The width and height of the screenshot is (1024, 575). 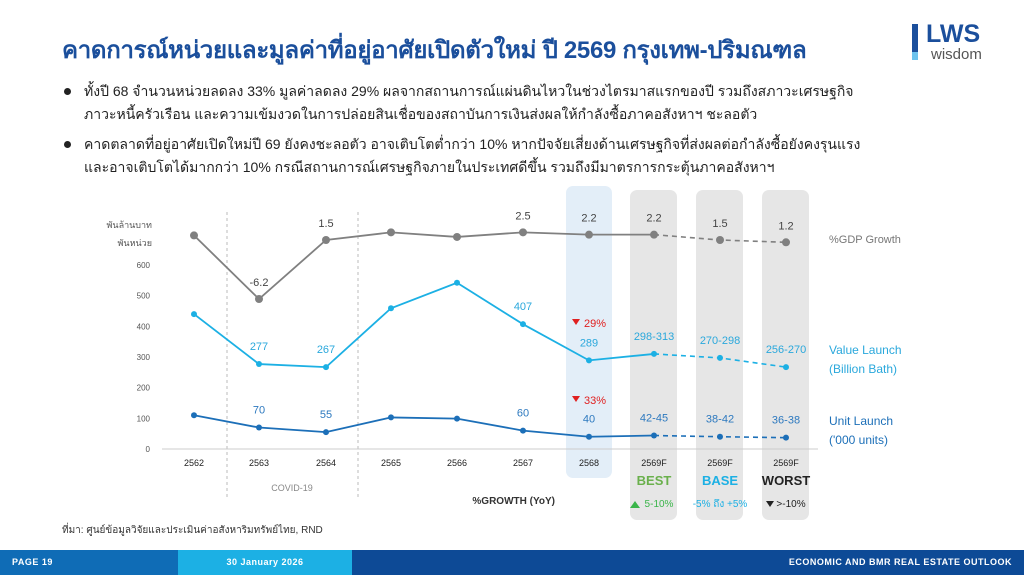 I want to click on data-label: 256-270, so click(x=786, y=350).